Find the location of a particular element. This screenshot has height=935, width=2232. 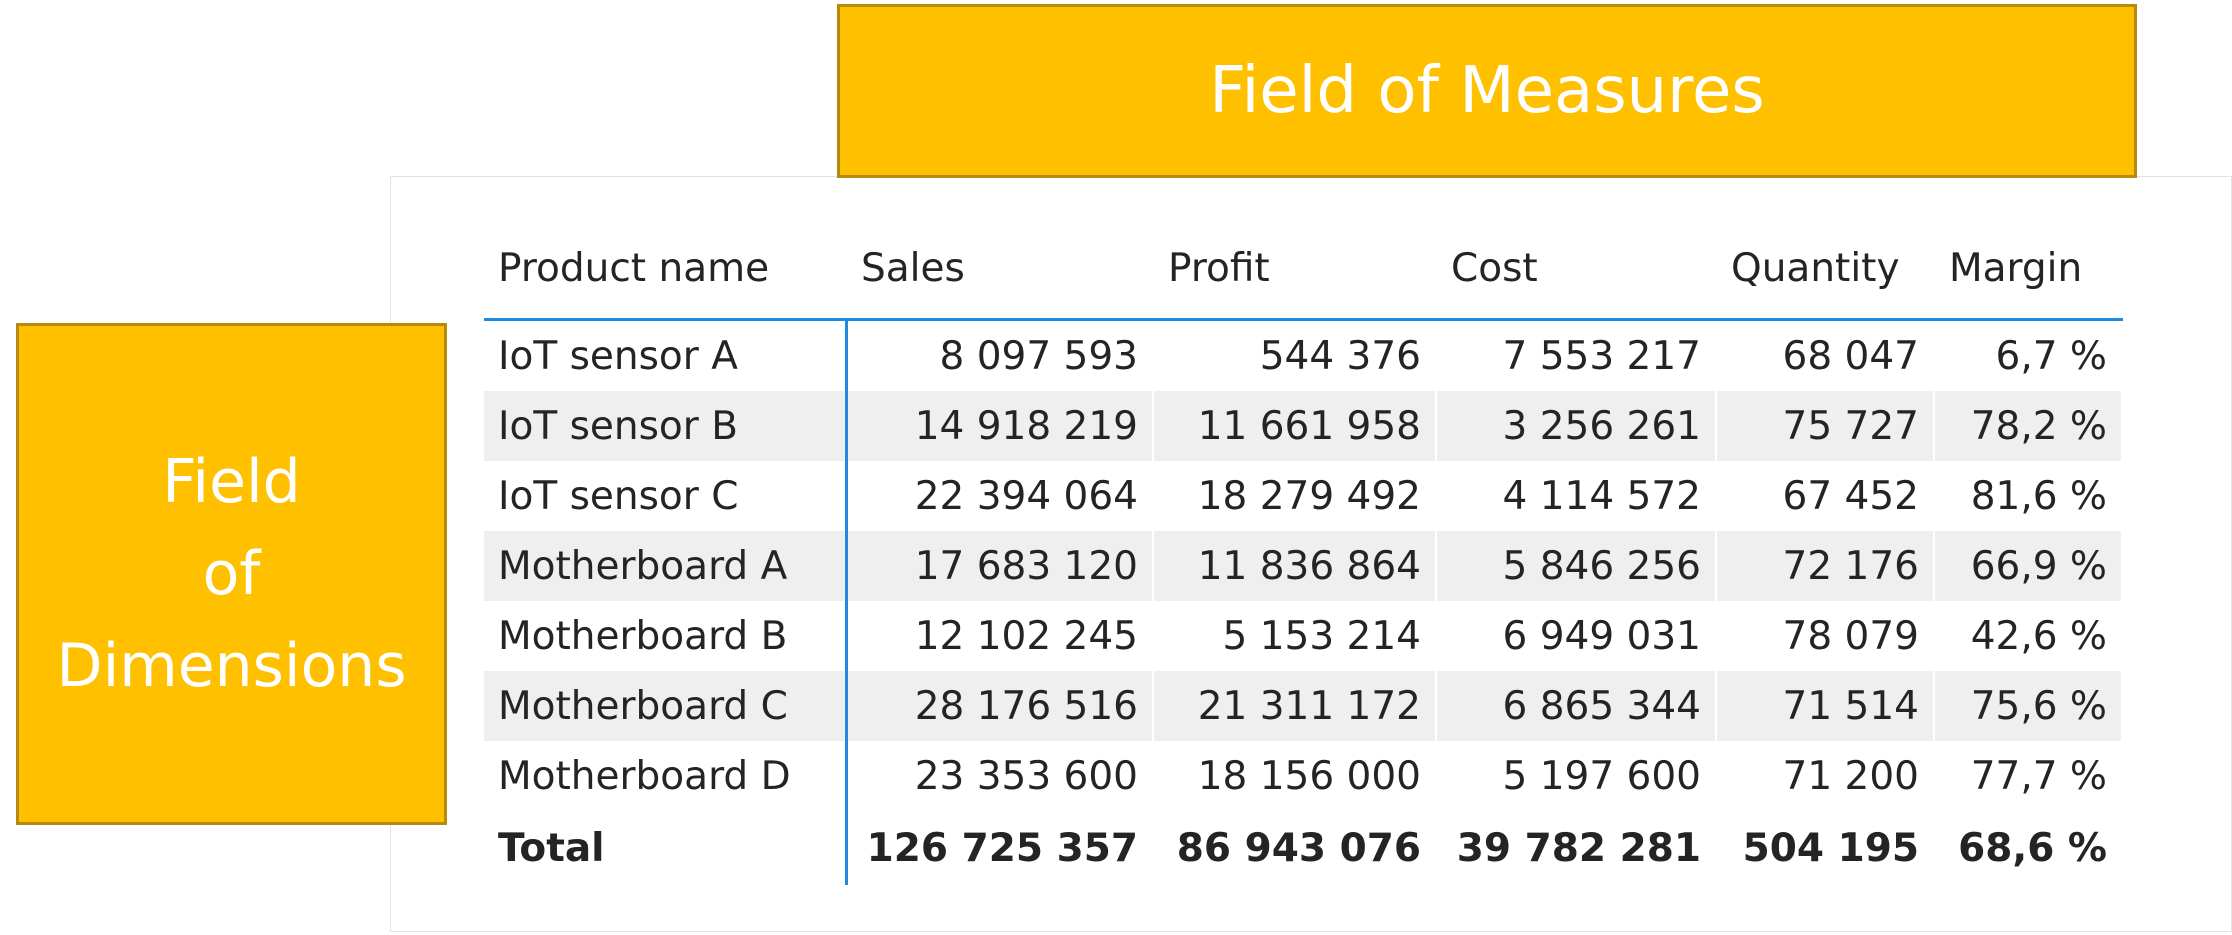

margin-cell: 77,7 % is located at coordinates (2028, 776).